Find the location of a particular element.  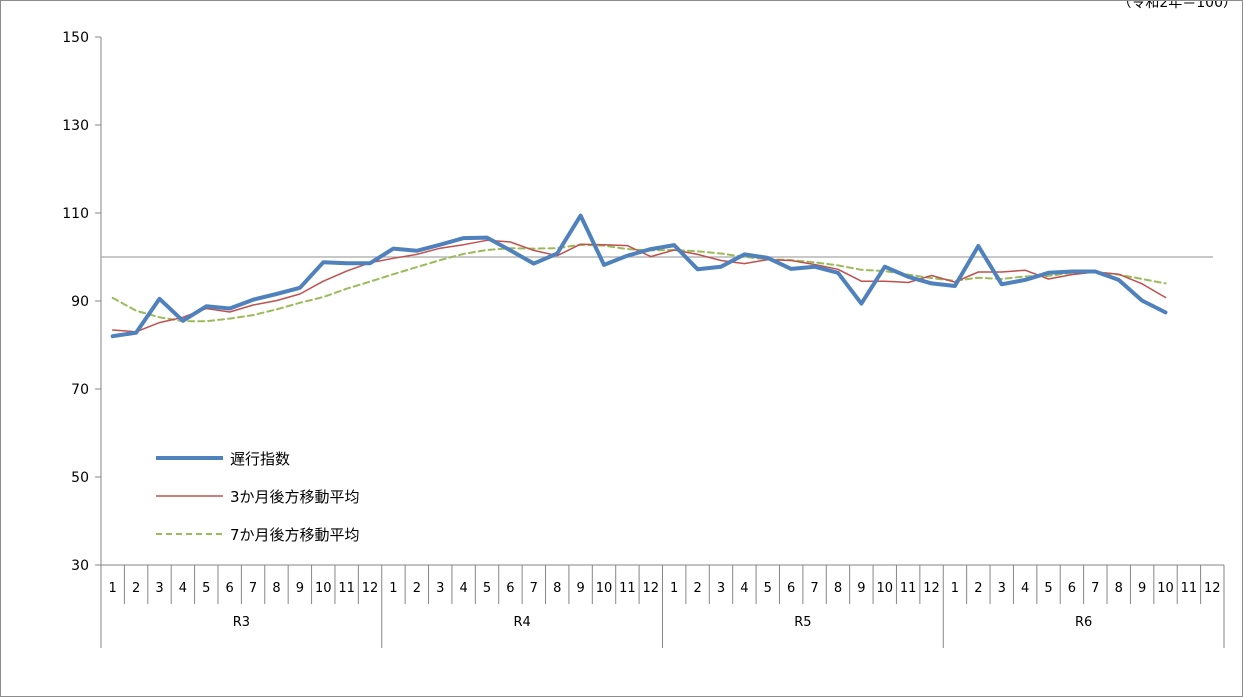

y-tick-label: 150 is located at coordinates (75, 38).